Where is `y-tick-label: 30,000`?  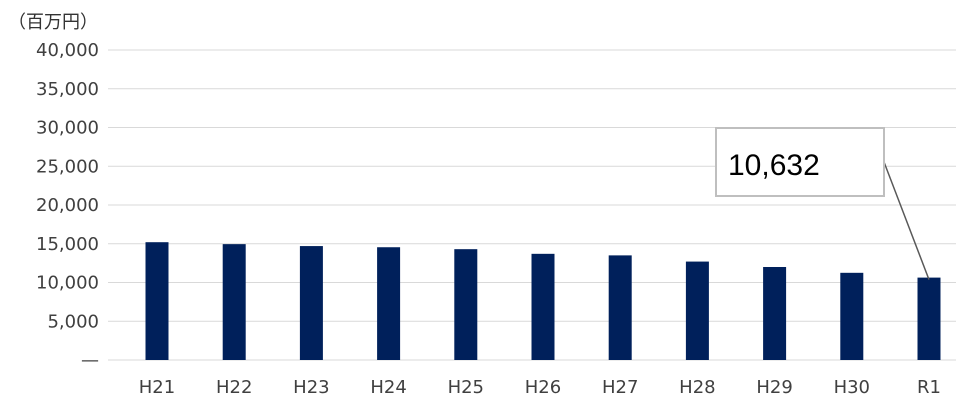 y-tick-label: 30,000 is located at coordinates (67, 128).